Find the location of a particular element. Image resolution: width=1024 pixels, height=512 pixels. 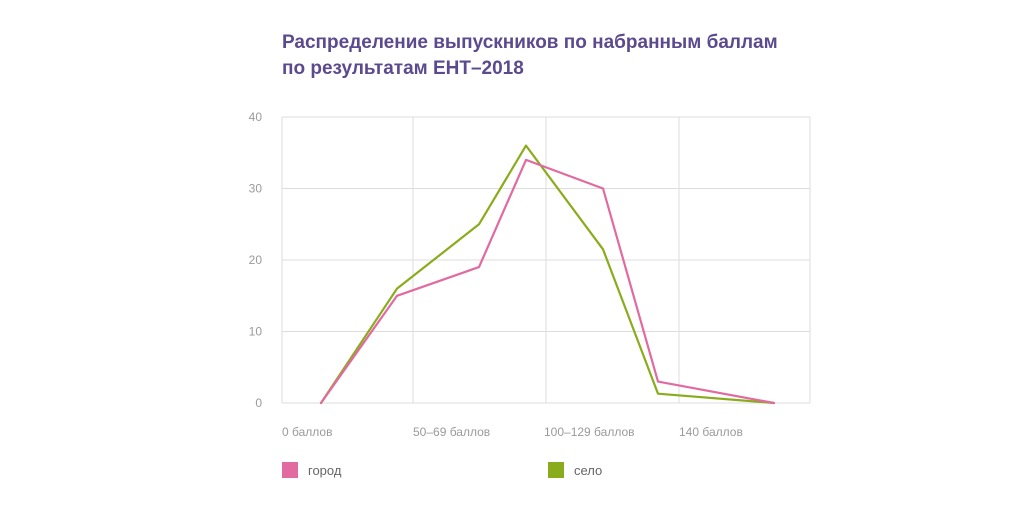

x-tick-label-0: 0 баллов is located at coordinates (307, 432).